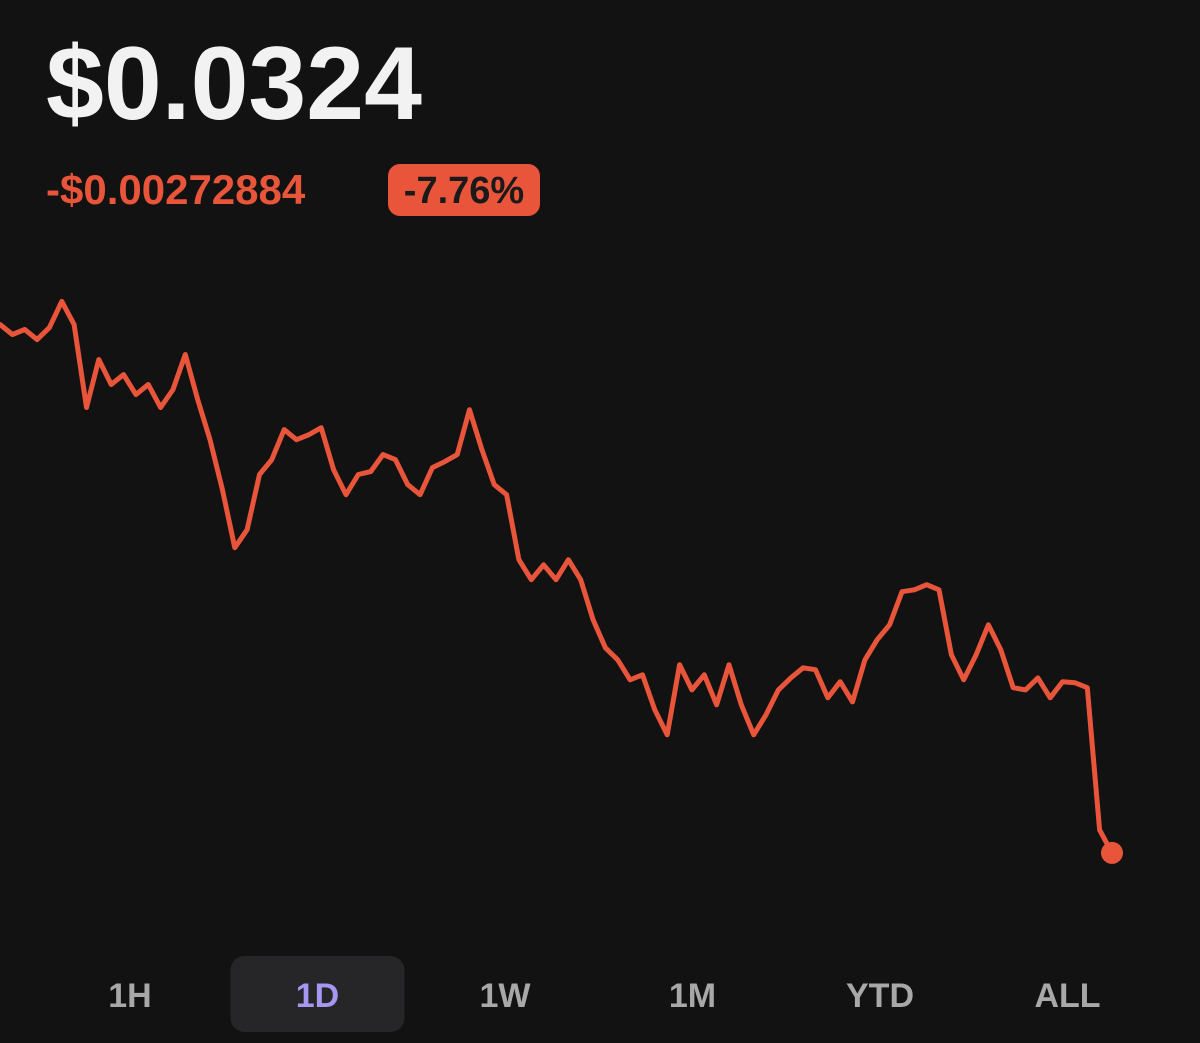 The height and width of the screenshot is (1043, 1200). I want to click on timeframe-tab: 1M, so click(692, 996).